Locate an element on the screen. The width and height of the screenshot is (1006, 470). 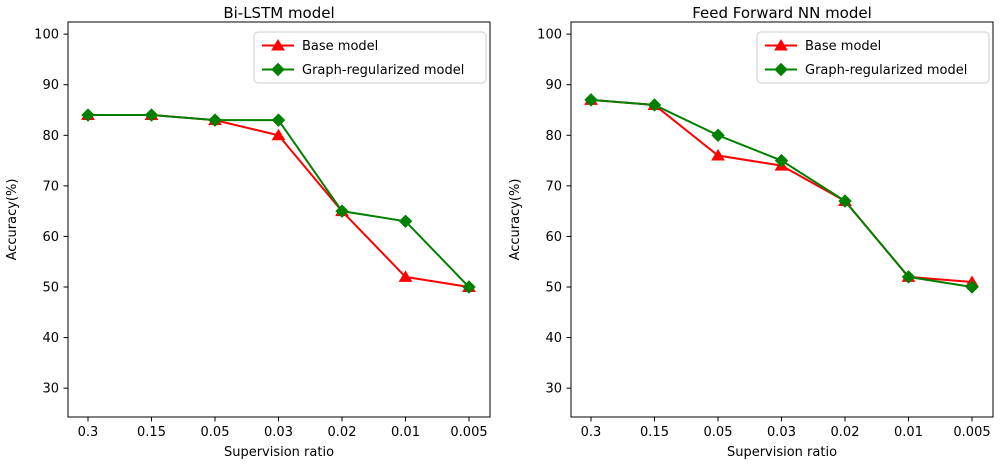
chart-title-ffnn: Feed Forward NN model is located at coordinates (782, 13).